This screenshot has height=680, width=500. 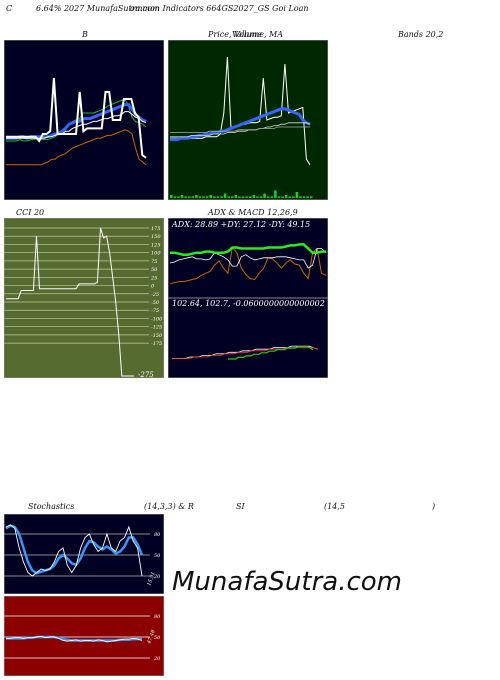 I want to click on rsi-chart: 80 50 20 47.48, so click(x=84, y=636).